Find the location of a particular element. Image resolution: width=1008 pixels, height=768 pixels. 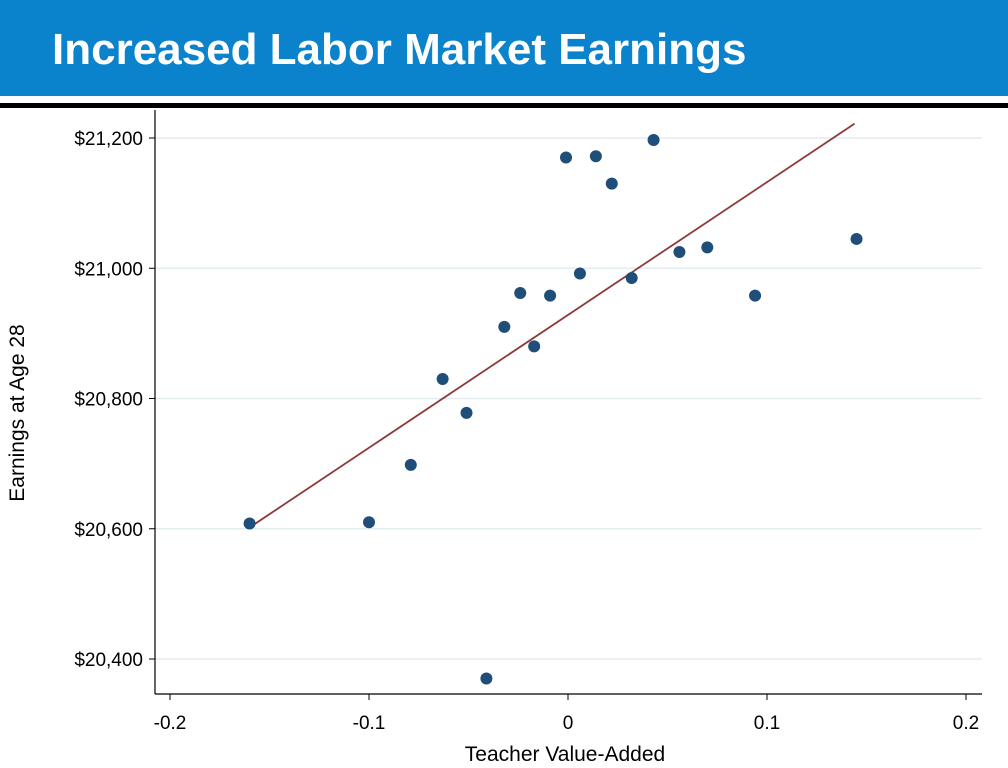

x-tick-label: 0.2 is located at coordinates (966, 723).